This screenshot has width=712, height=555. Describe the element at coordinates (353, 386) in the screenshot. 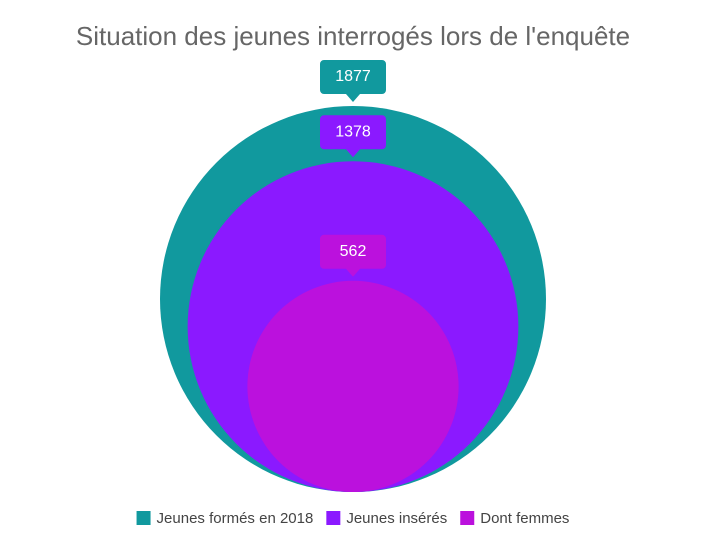

I see `bubble` at that location.